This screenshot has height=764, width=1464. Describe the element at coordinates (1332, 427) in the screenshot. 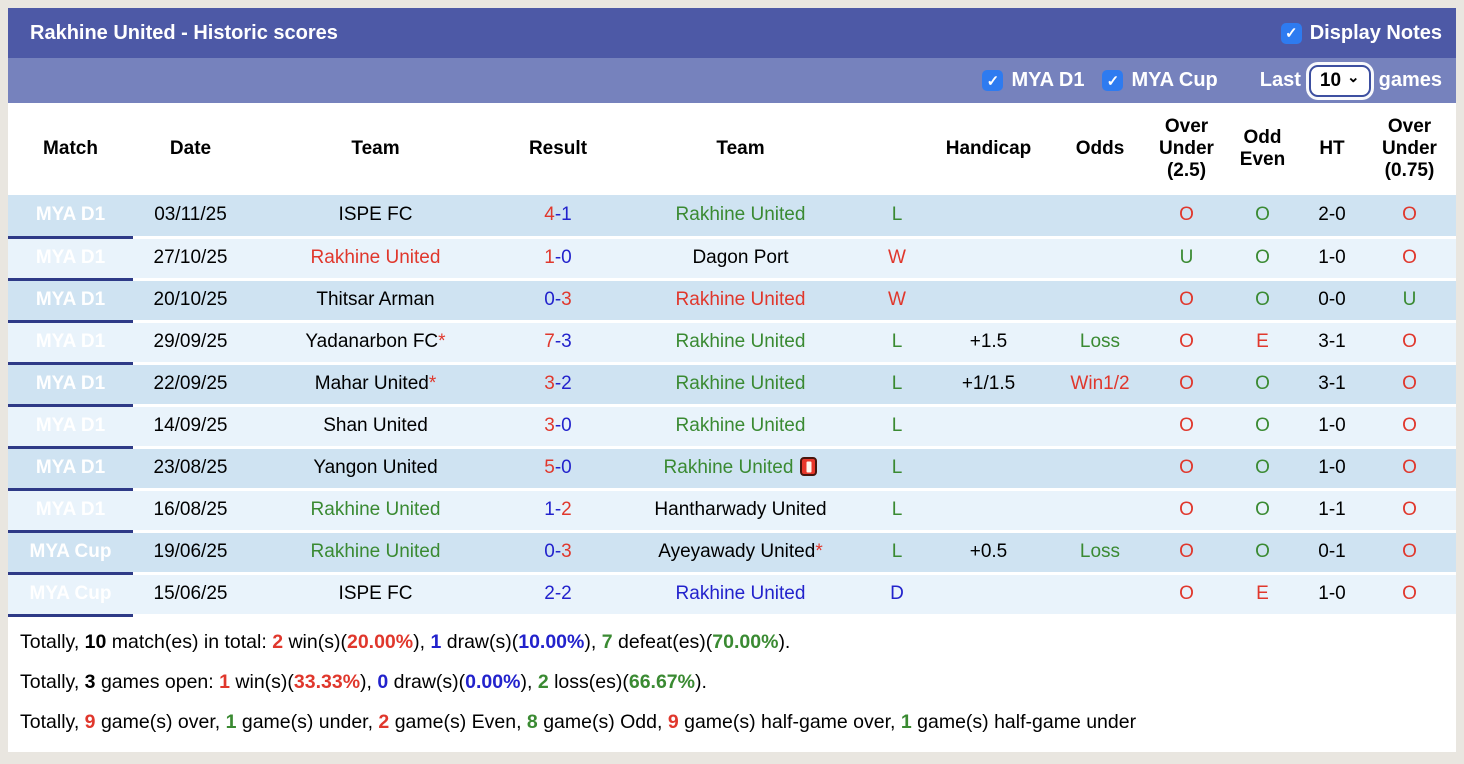

I see `ht-cell: 1-0` at that location.